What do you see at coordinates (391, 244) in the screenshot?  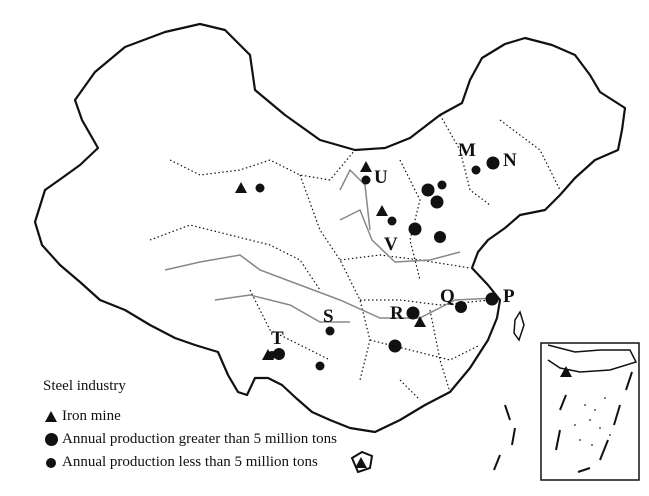 I see `site-label-v: V` at bounding box center [391, 244].